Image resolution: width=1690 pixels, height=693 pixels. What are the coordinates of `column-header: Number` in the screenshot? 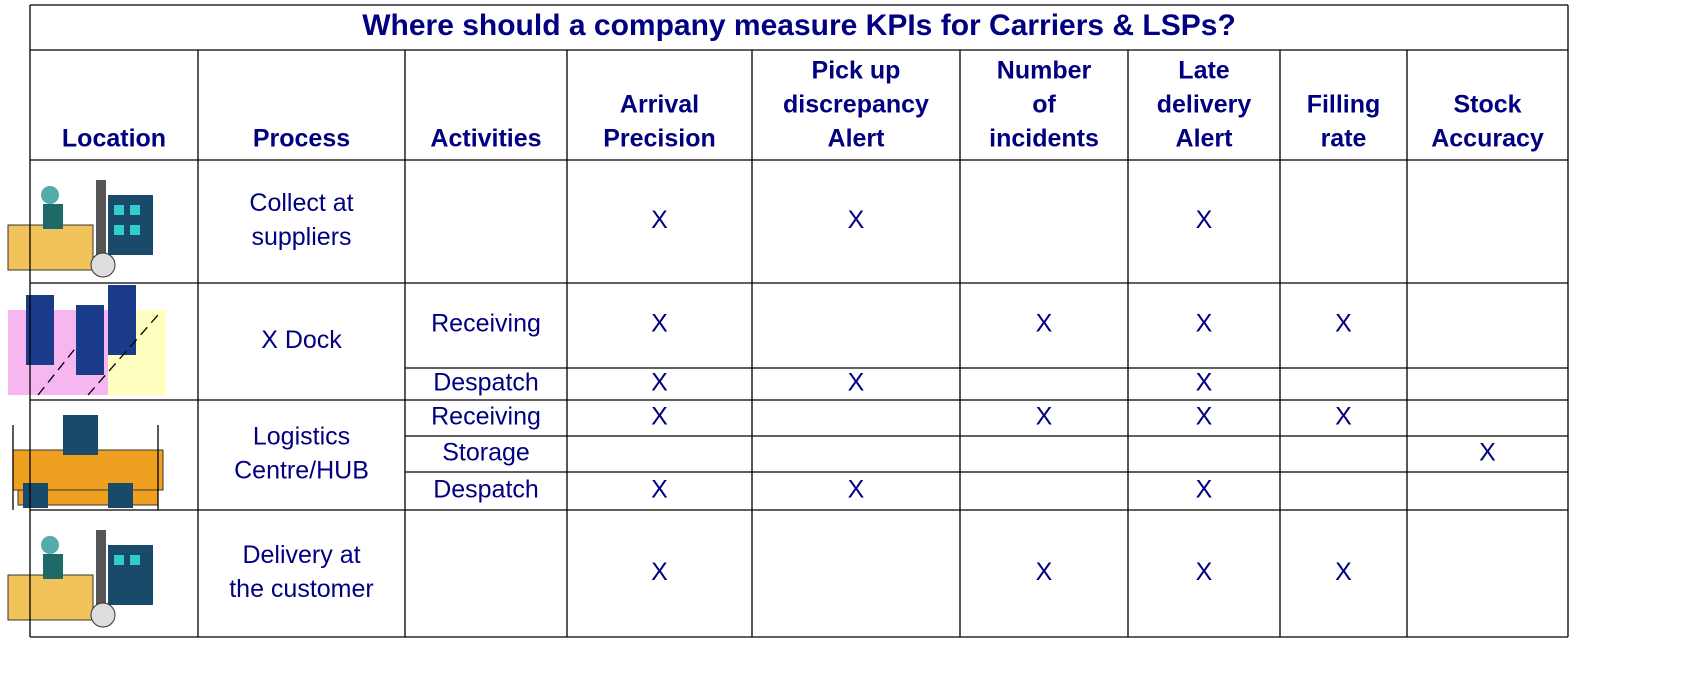 It's located at (1044, 71).